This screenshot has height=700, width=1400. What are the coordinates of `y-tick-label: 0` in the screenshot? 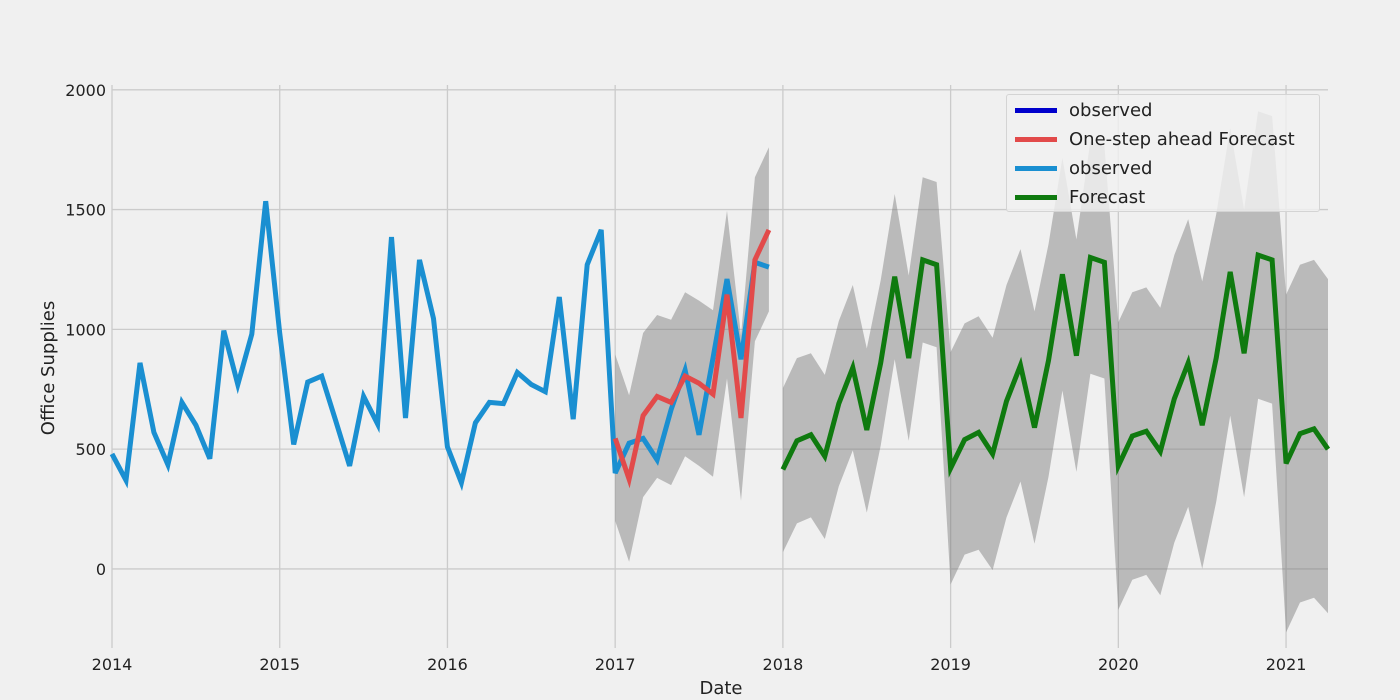 It's located at (101, 569).